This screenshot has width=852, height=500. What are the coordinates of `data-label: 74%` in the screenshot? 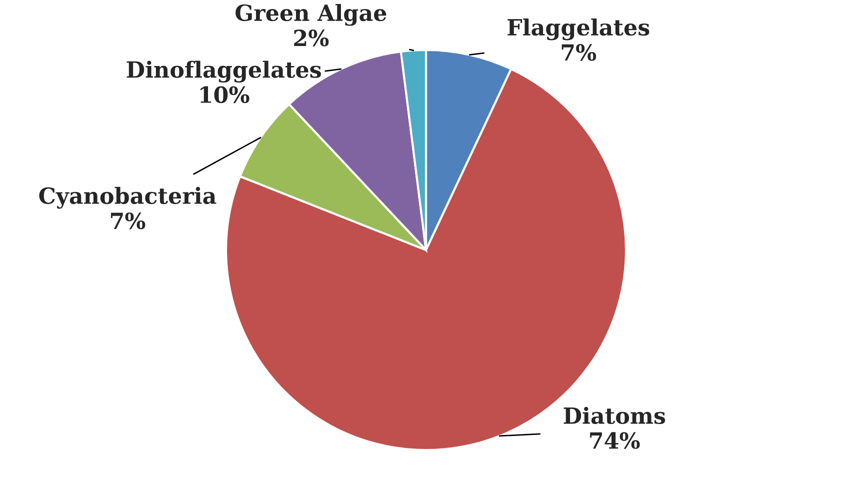 It's located at (615, 440).